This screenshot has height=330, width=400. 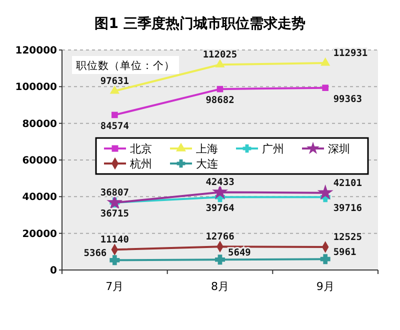 I want to click on annotation: 职位数（单位：个）, so click(x=125, y=65).